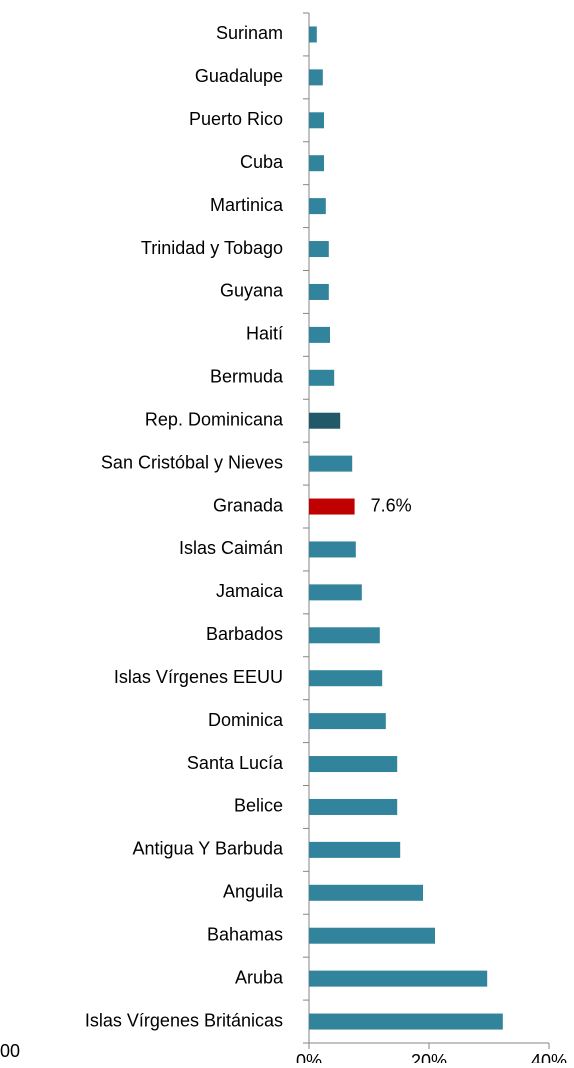 This screenshot has height=1068, width=574. What do you see at coordinates (247, 377) in the screenshot?
I see `y-tick-label: Bermuda` at bounding box center [247, 377].